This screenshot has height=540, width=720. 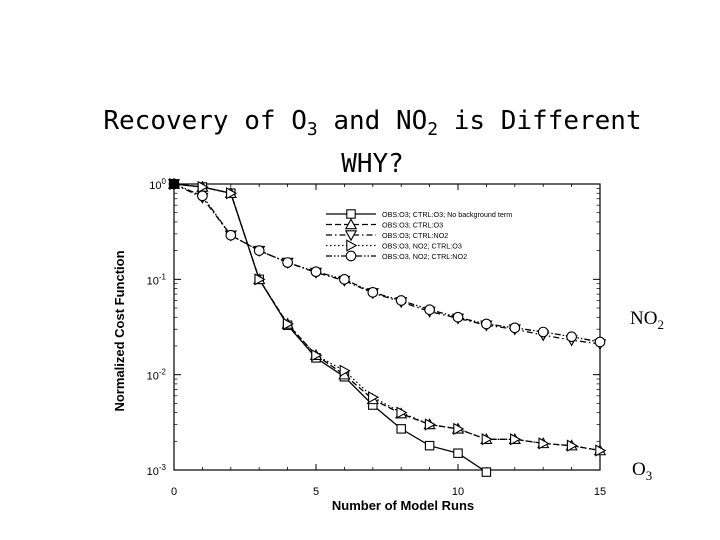 What do you see at coordinates (157, 279) in the screenshot?
I see `y-tick-label: 10⁻¹` at bounding box center [157, 279].